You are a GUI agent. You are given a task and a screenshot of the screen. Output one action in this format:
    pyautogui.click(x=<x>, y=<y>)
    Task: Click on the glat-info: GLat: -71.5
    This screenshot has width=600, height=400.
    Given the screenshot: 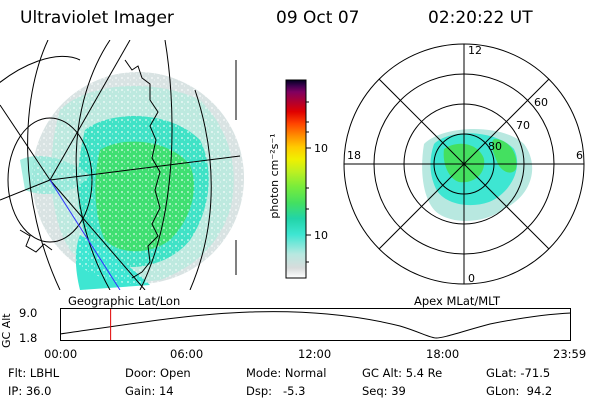 What is the action you would take?
    pyautogui.click(x=518, y=373)
    